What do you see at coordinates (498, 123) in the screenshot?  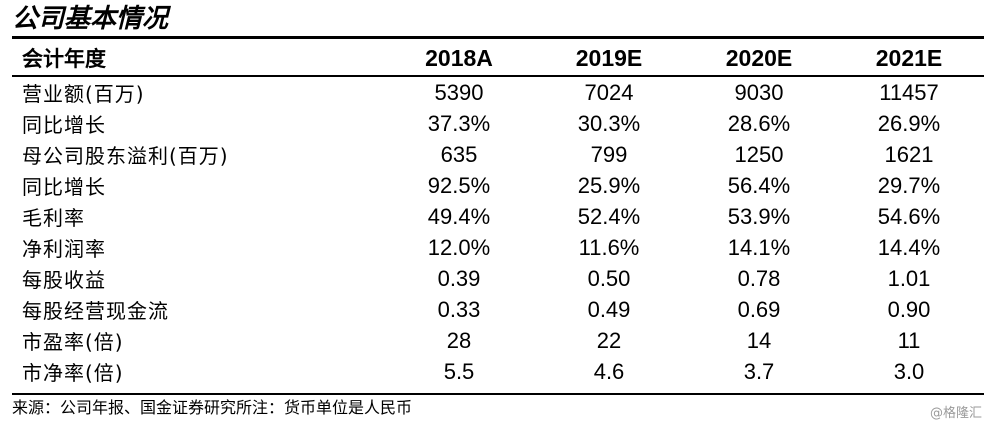 I see `table-row: 同比增长 37.3% 30.3% 28.6% 26.9%` at bounding box center [498, 123].